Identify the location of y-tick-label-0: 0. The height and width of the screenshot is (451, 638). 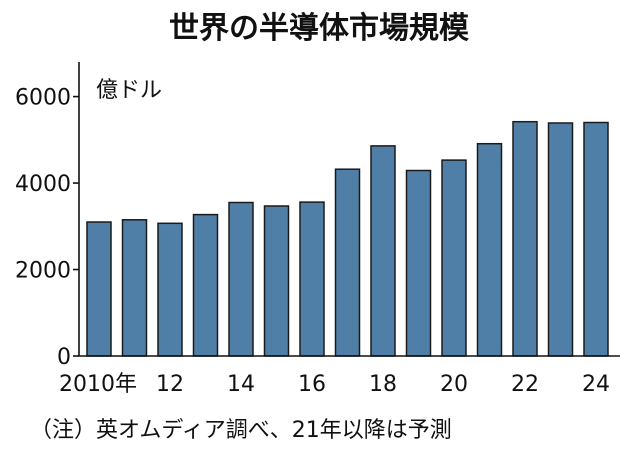
(64, 357).